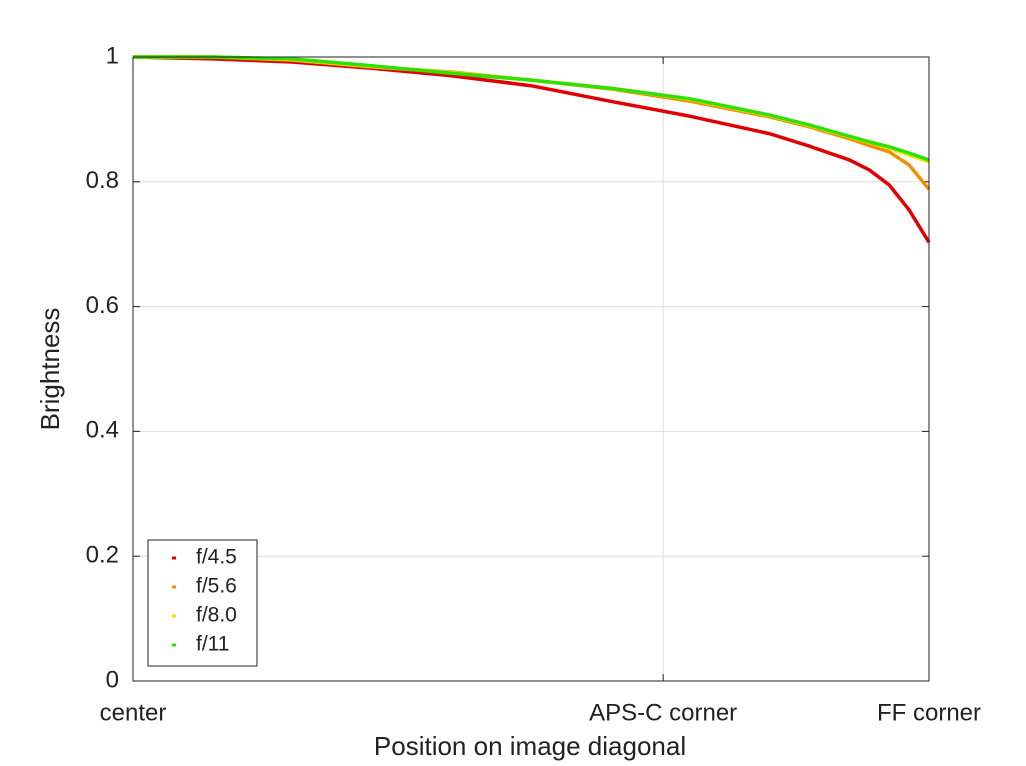  What do you see at coordinates (663, 712) in the screenshot?
I see `x-tick-label: APS-C corner` at bounding box center [663, 712].